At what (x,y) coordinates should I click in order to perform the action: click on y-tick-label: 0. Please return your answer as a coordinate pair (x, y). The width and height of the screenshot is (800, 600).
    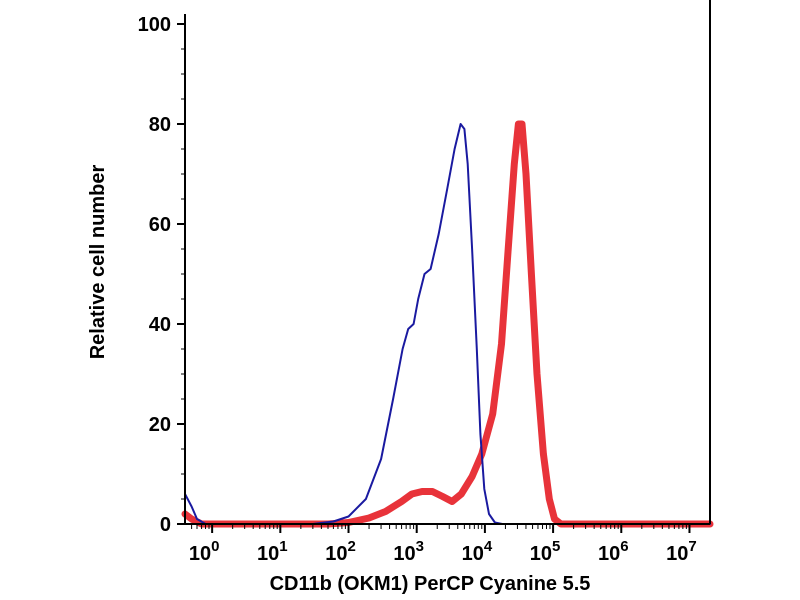
    Looking at the image, I should click on (165, 525).